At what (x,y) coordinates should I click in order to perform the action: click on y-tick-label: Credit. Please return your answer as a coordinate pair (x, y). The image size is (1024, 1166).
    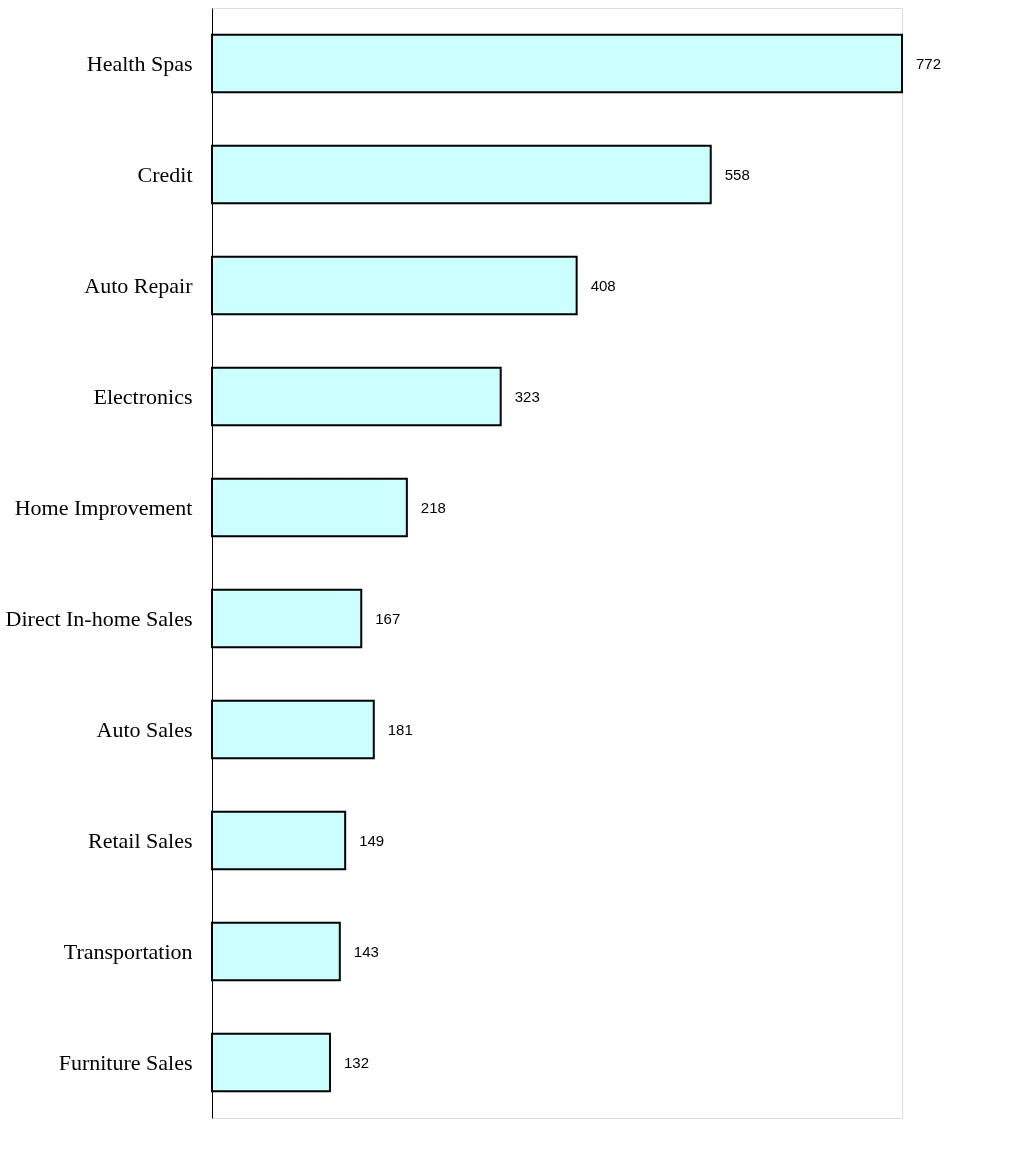
    Looking at the image, I should click on (165, 174).